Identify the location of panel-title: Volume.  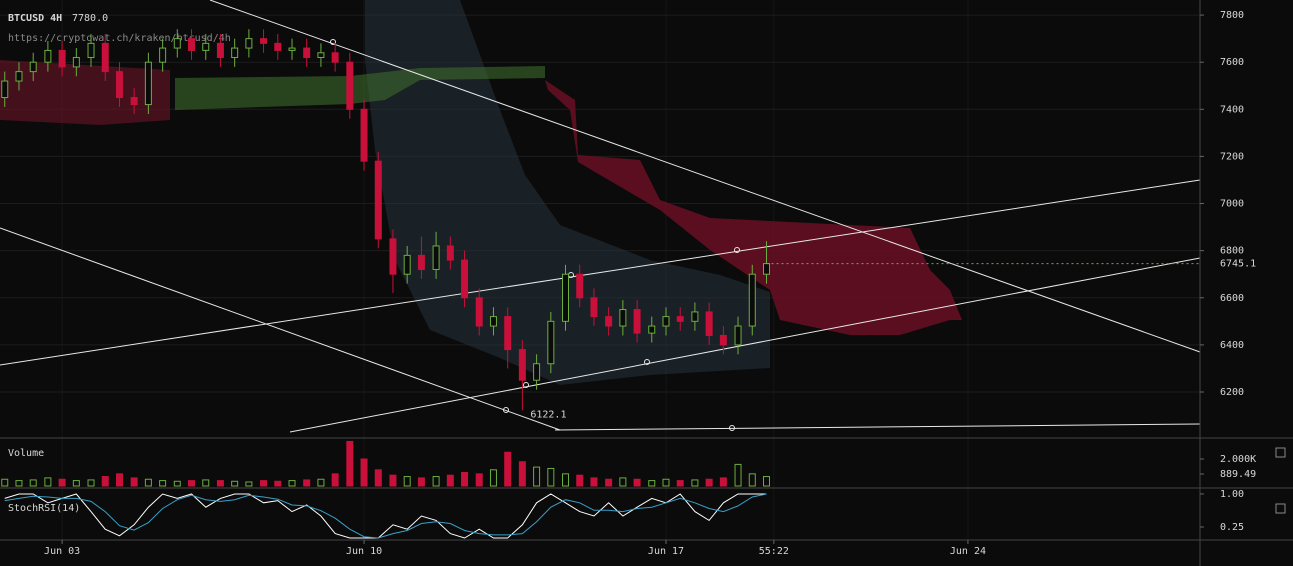
(26, 453).